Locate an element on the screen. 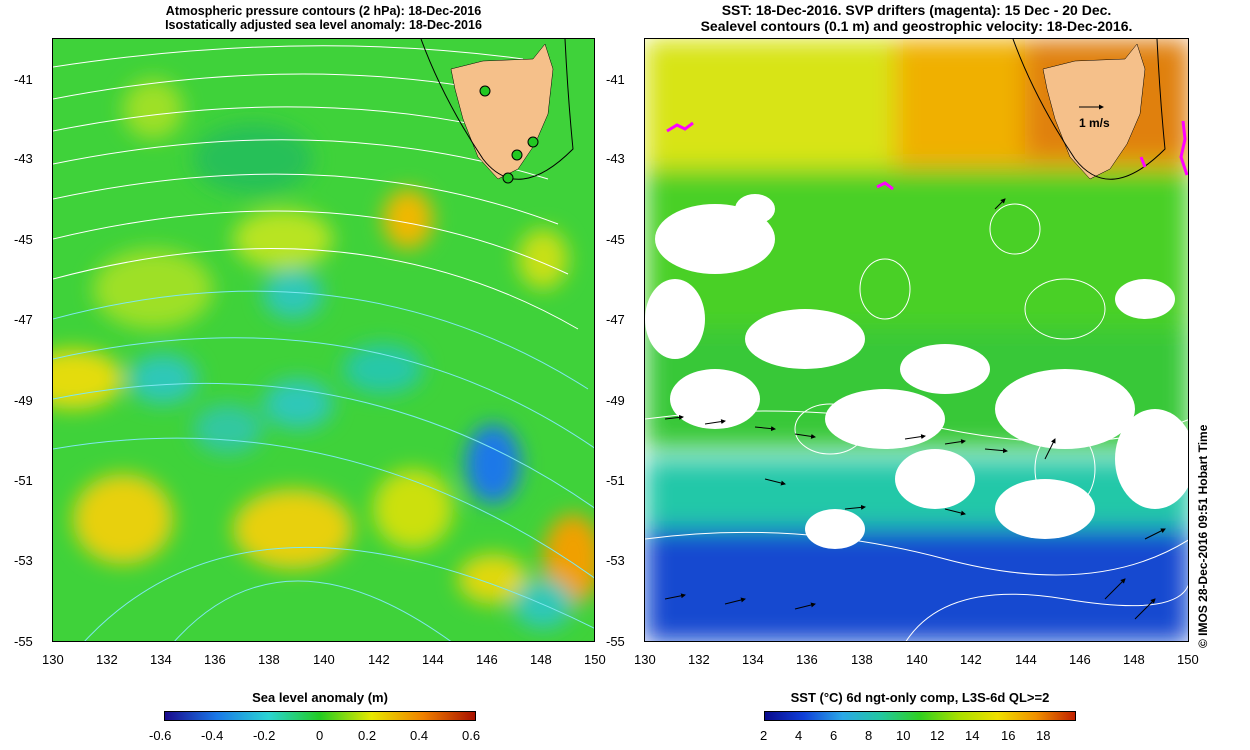 This screenshot has height=750, width=1250. left-y-tick-1: -43 is located at coordinates (23, 158).